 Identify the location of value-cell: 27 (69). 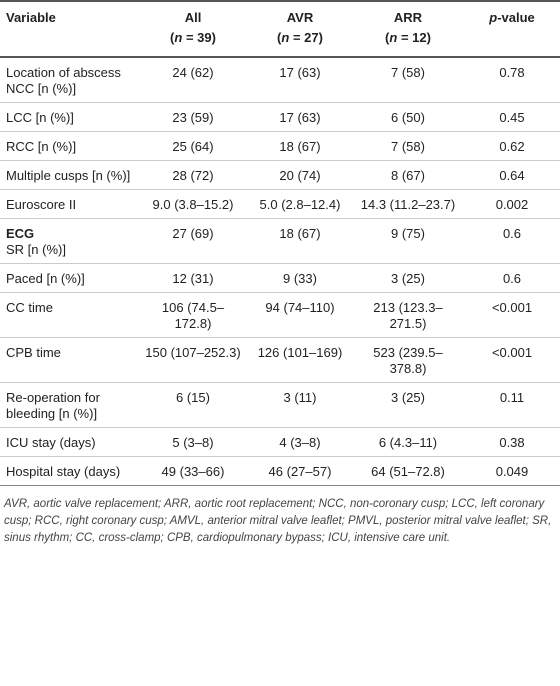
(193, 241).